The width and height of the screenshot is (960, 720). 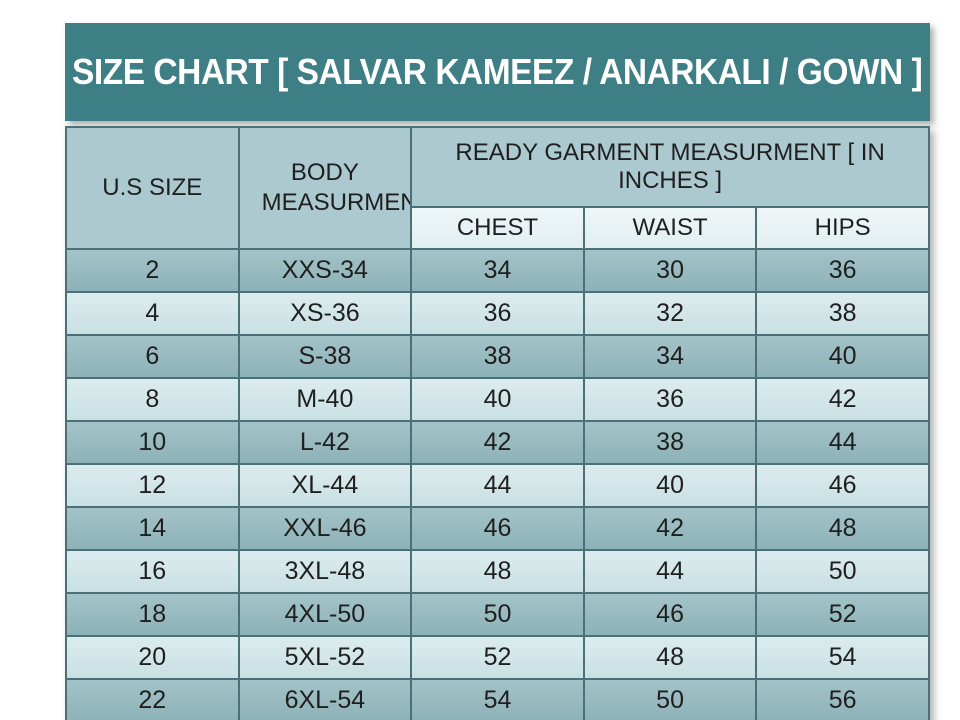 What do you see at coordinates (152, 571) in the screenshot?
I see `cell-us-size: 16` at bounding box center [152, 571].